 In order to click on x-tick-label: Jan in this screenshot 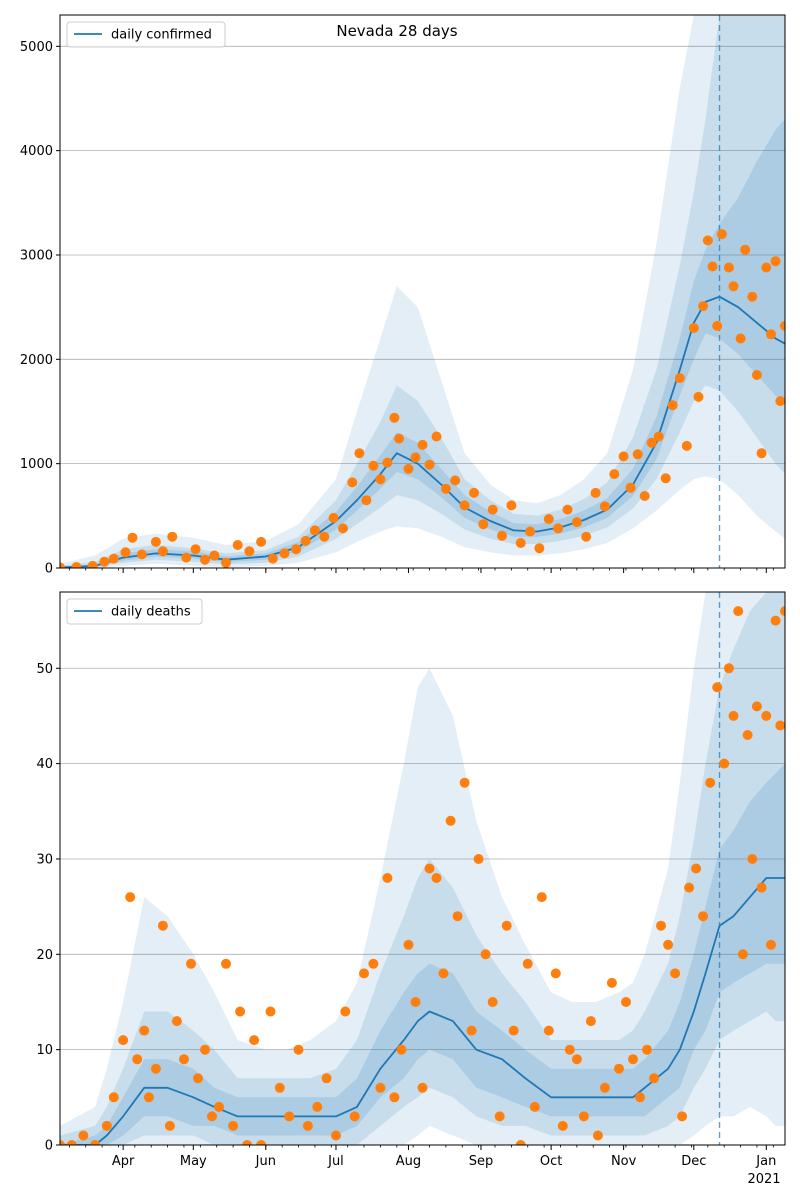, I will do `click(765, 1161)`.